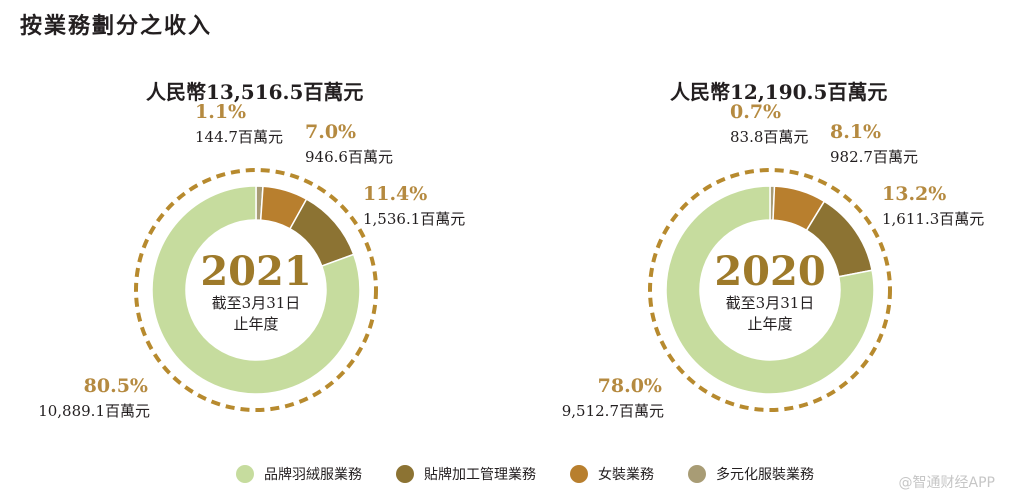 The height and width of the screenshot is (500, 1013). I want to click on chart-2021-total: 人民幣13,516.5百萬元, so click(255, 92).